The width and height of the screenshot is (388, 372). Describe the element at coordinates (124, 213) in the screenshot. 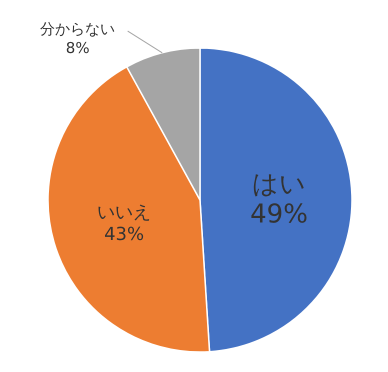

I see `slice-label: いいえ` at that location.